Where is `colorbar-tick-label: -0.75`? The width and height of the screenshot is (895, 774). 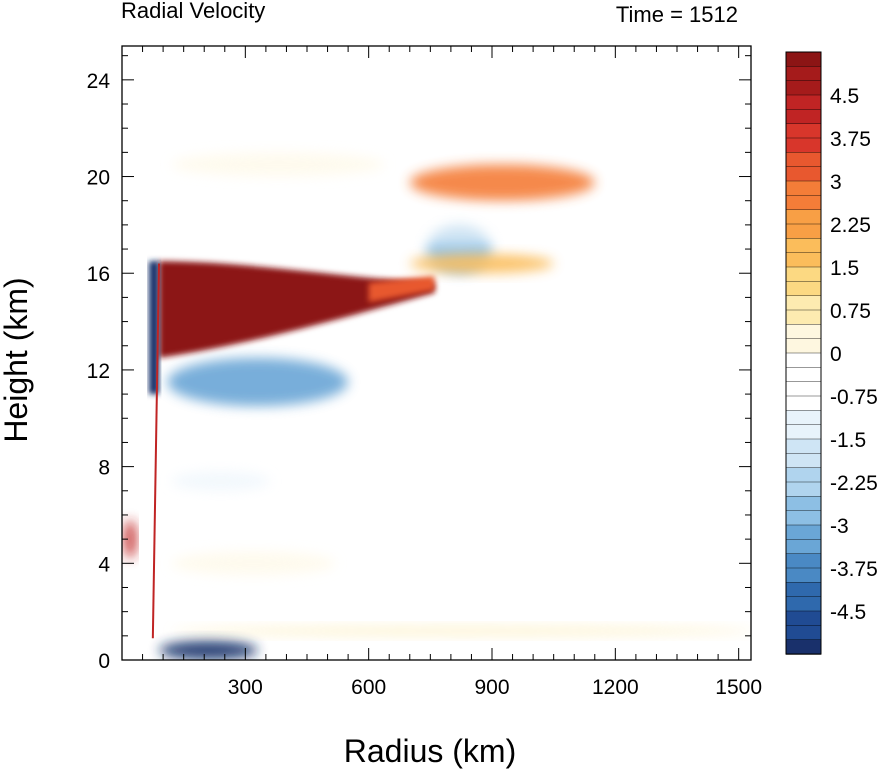
colorbar-tick-label: -0.75 is located at coordinates (854, 397).